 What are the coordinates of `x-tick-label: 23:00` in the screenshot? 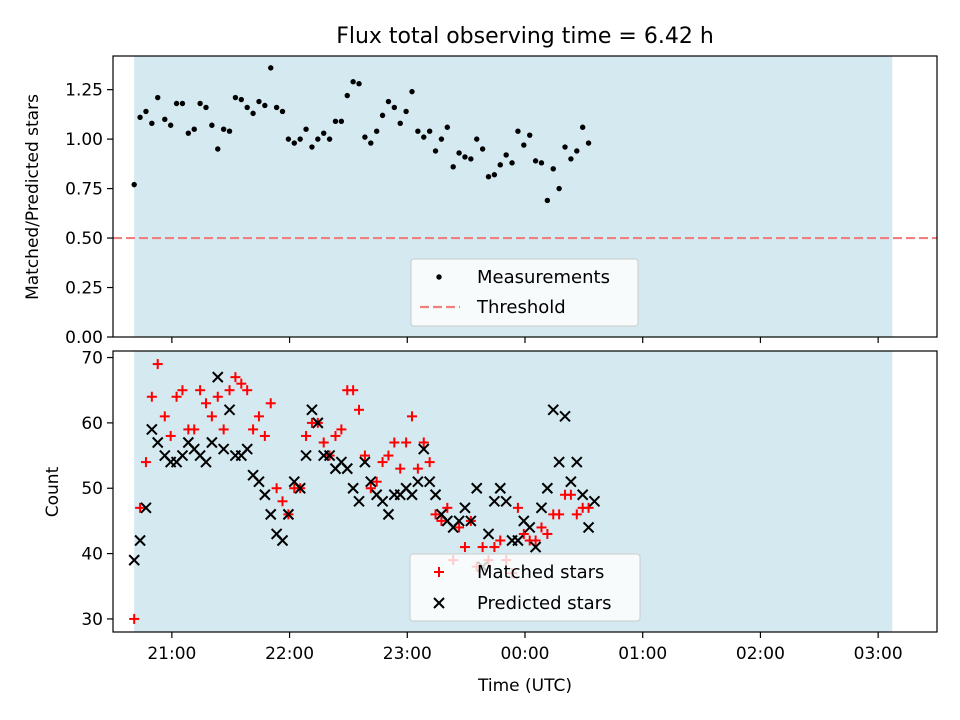 It's located at (407, 654).